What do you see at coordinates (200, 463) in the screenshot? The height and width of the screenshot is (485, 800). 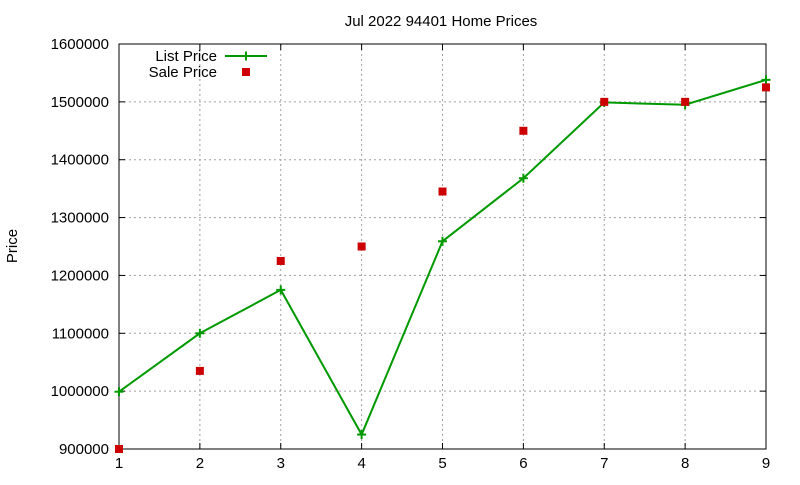 I see `x-tick-label: 2` at bounding box center [200, 463].